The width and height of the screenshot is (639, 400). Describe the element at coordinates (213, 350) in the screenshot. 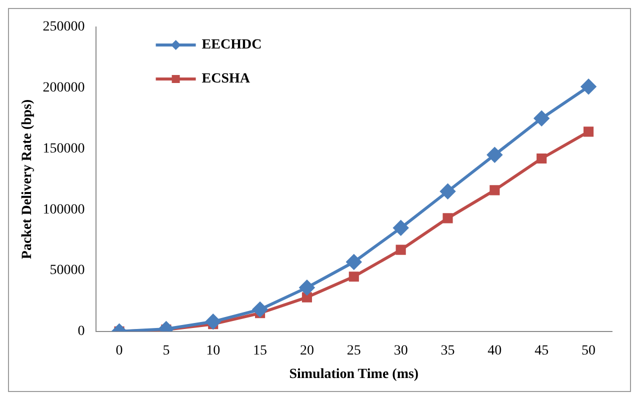

I see `x-tick-label: 10` at that location.